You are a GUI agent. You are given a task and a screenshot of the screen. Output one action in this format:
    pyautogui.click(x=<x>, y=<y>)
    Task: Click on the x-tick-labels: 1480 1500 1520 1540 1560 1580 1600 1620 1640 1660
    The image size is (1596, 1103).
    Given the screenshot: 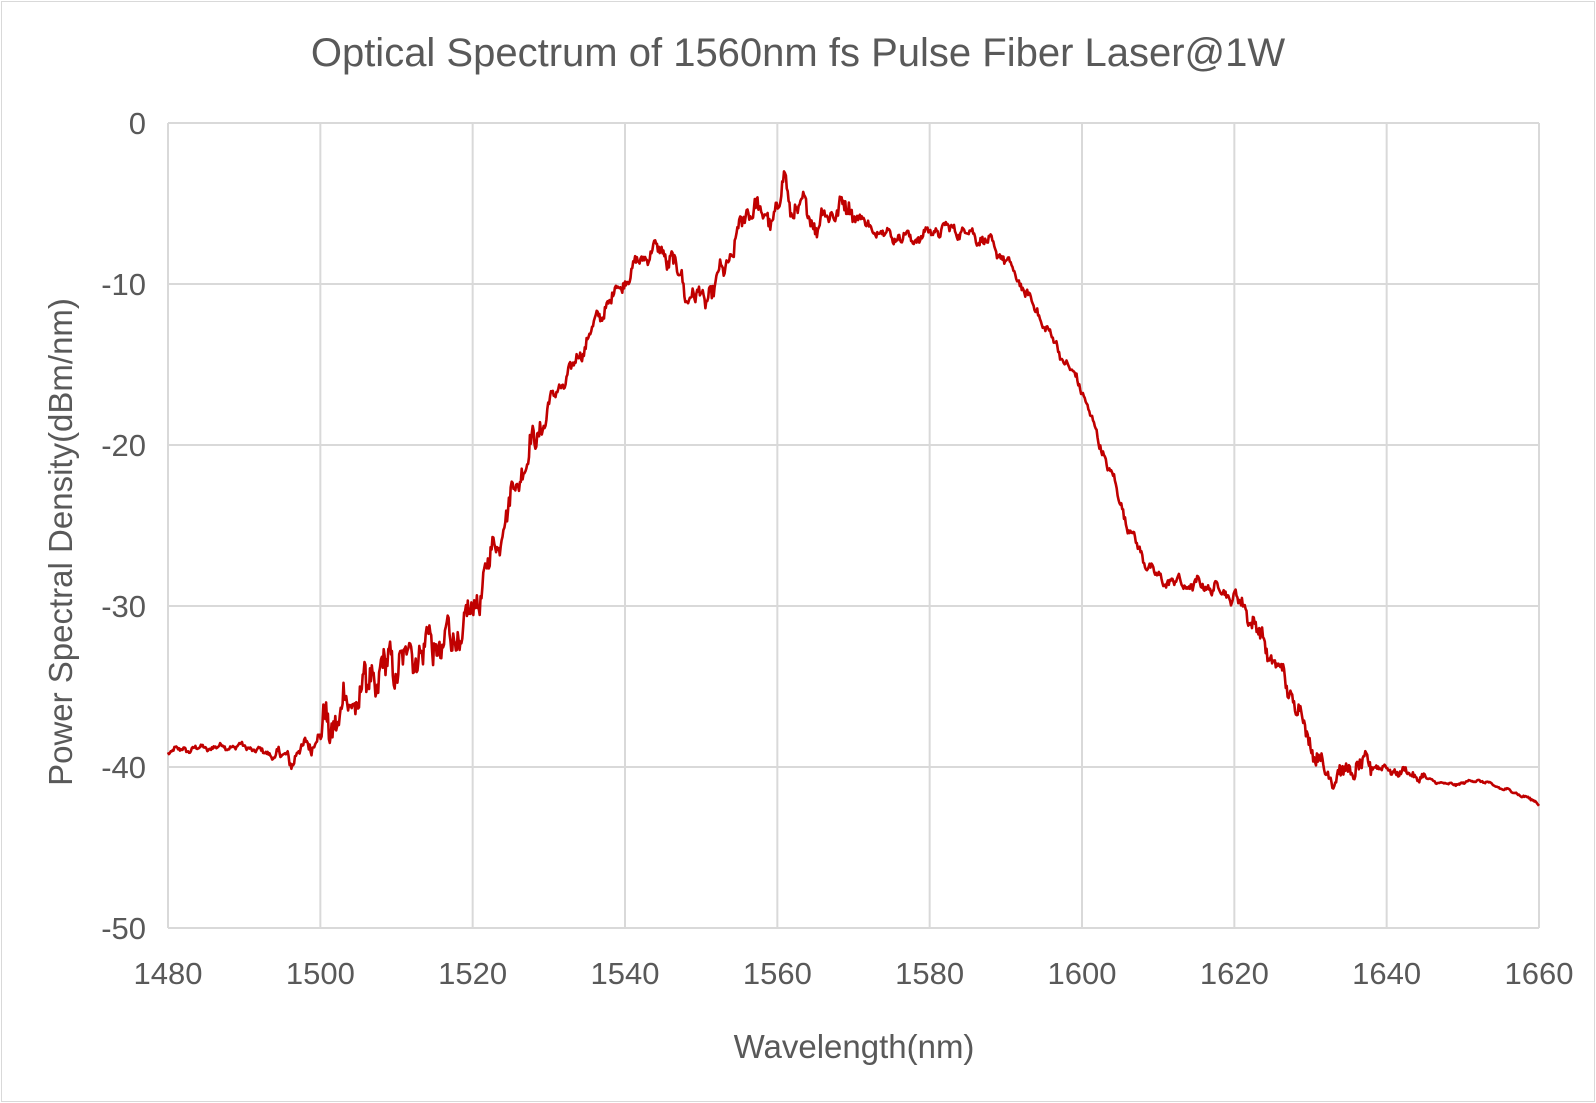 What is the action you would take?
    pyautogui.click(x=854, y=973)
    